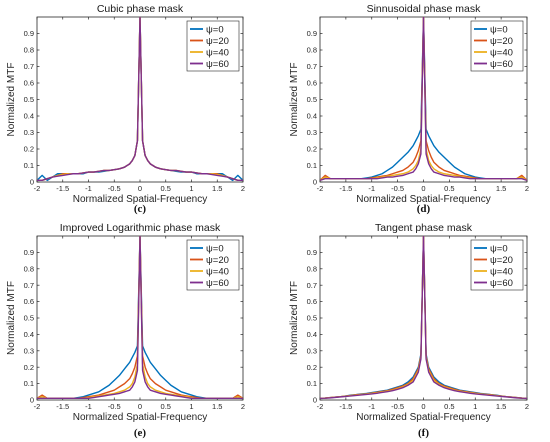 Image resolution: width=550 pixels, height=442 pixels. Describe the element at coordinates (140, 433) in the screenshot. I see `panel-label: (e)` at that location.